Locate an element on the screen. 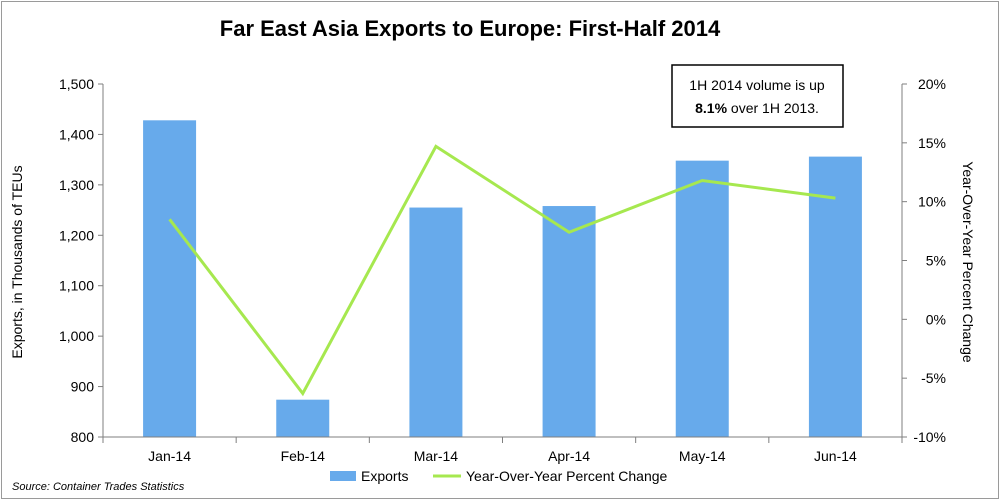 The height and width of the screenshot is (500, 1000). y-tick-label: 800 is located at coordinates (83, 437).